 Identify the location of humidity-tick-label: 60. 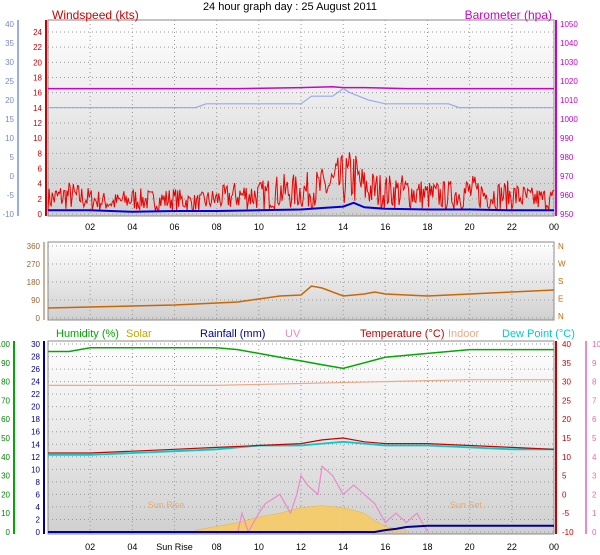
(5, 419).